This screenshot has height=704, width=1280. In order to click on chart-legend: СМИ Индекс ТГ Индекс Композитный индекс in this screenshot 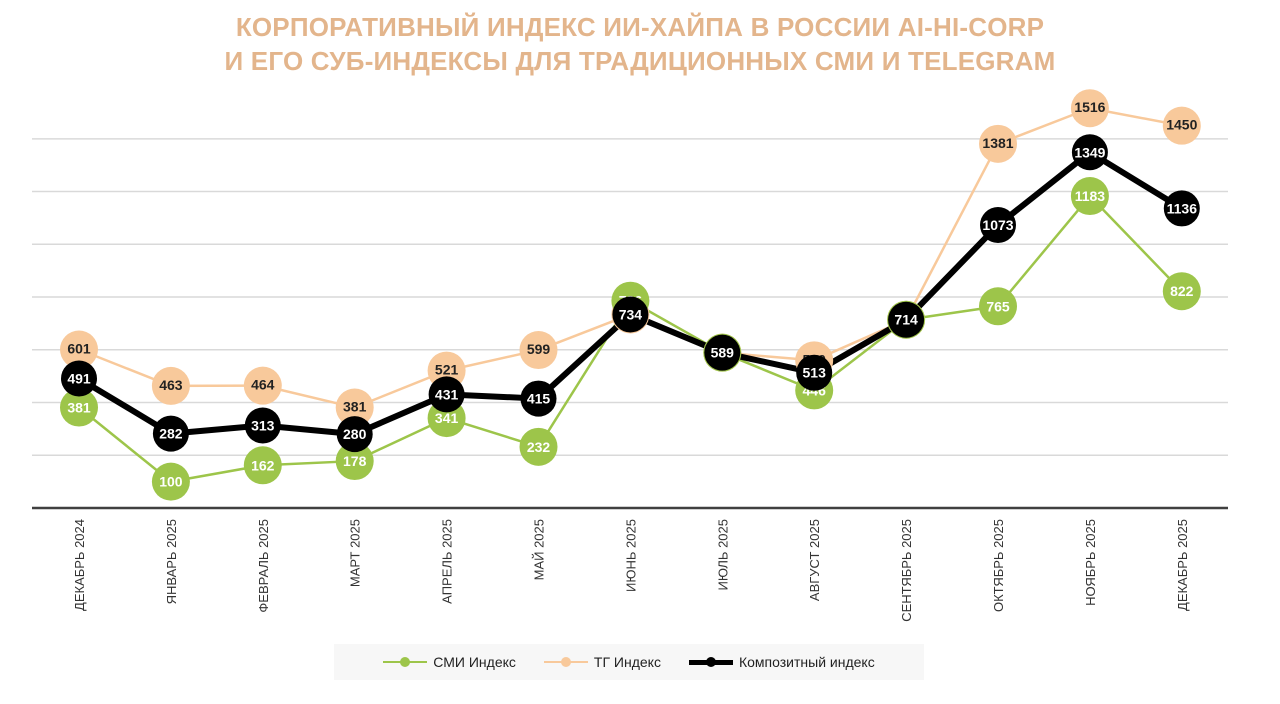, I will do `click(629, 662)`.